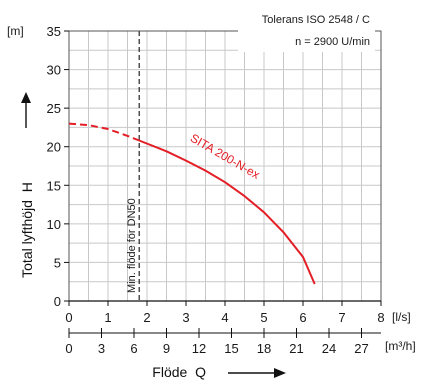 This screenshot has height=380, width=433. Describe the element at coordinates (26, 110) in the screenshot. I see `y-axis-arrow-icon` at that location.